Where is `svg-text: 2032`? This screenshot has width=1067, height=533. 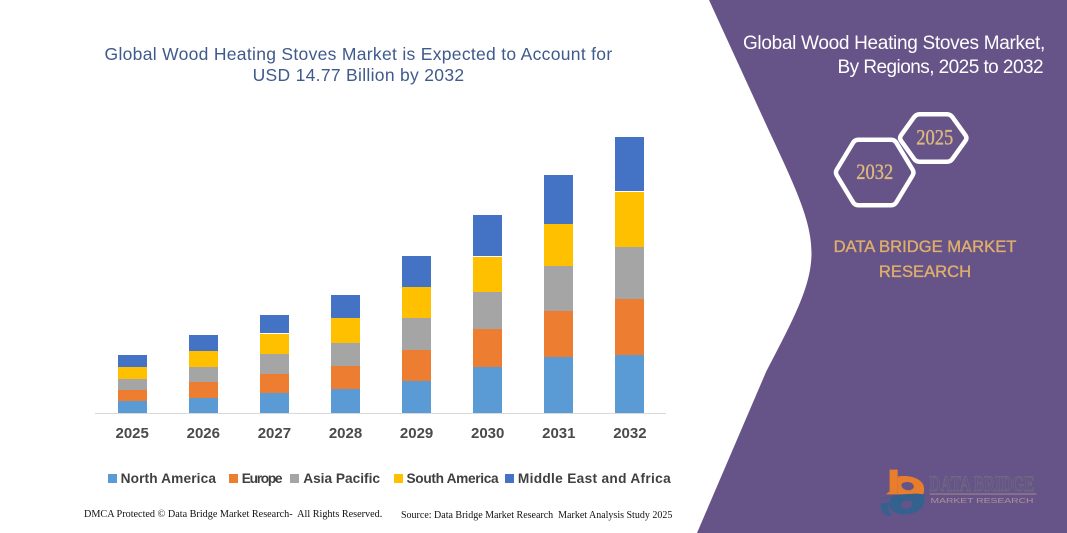 svg-text: 2032 is located at coordinates (874, 171).